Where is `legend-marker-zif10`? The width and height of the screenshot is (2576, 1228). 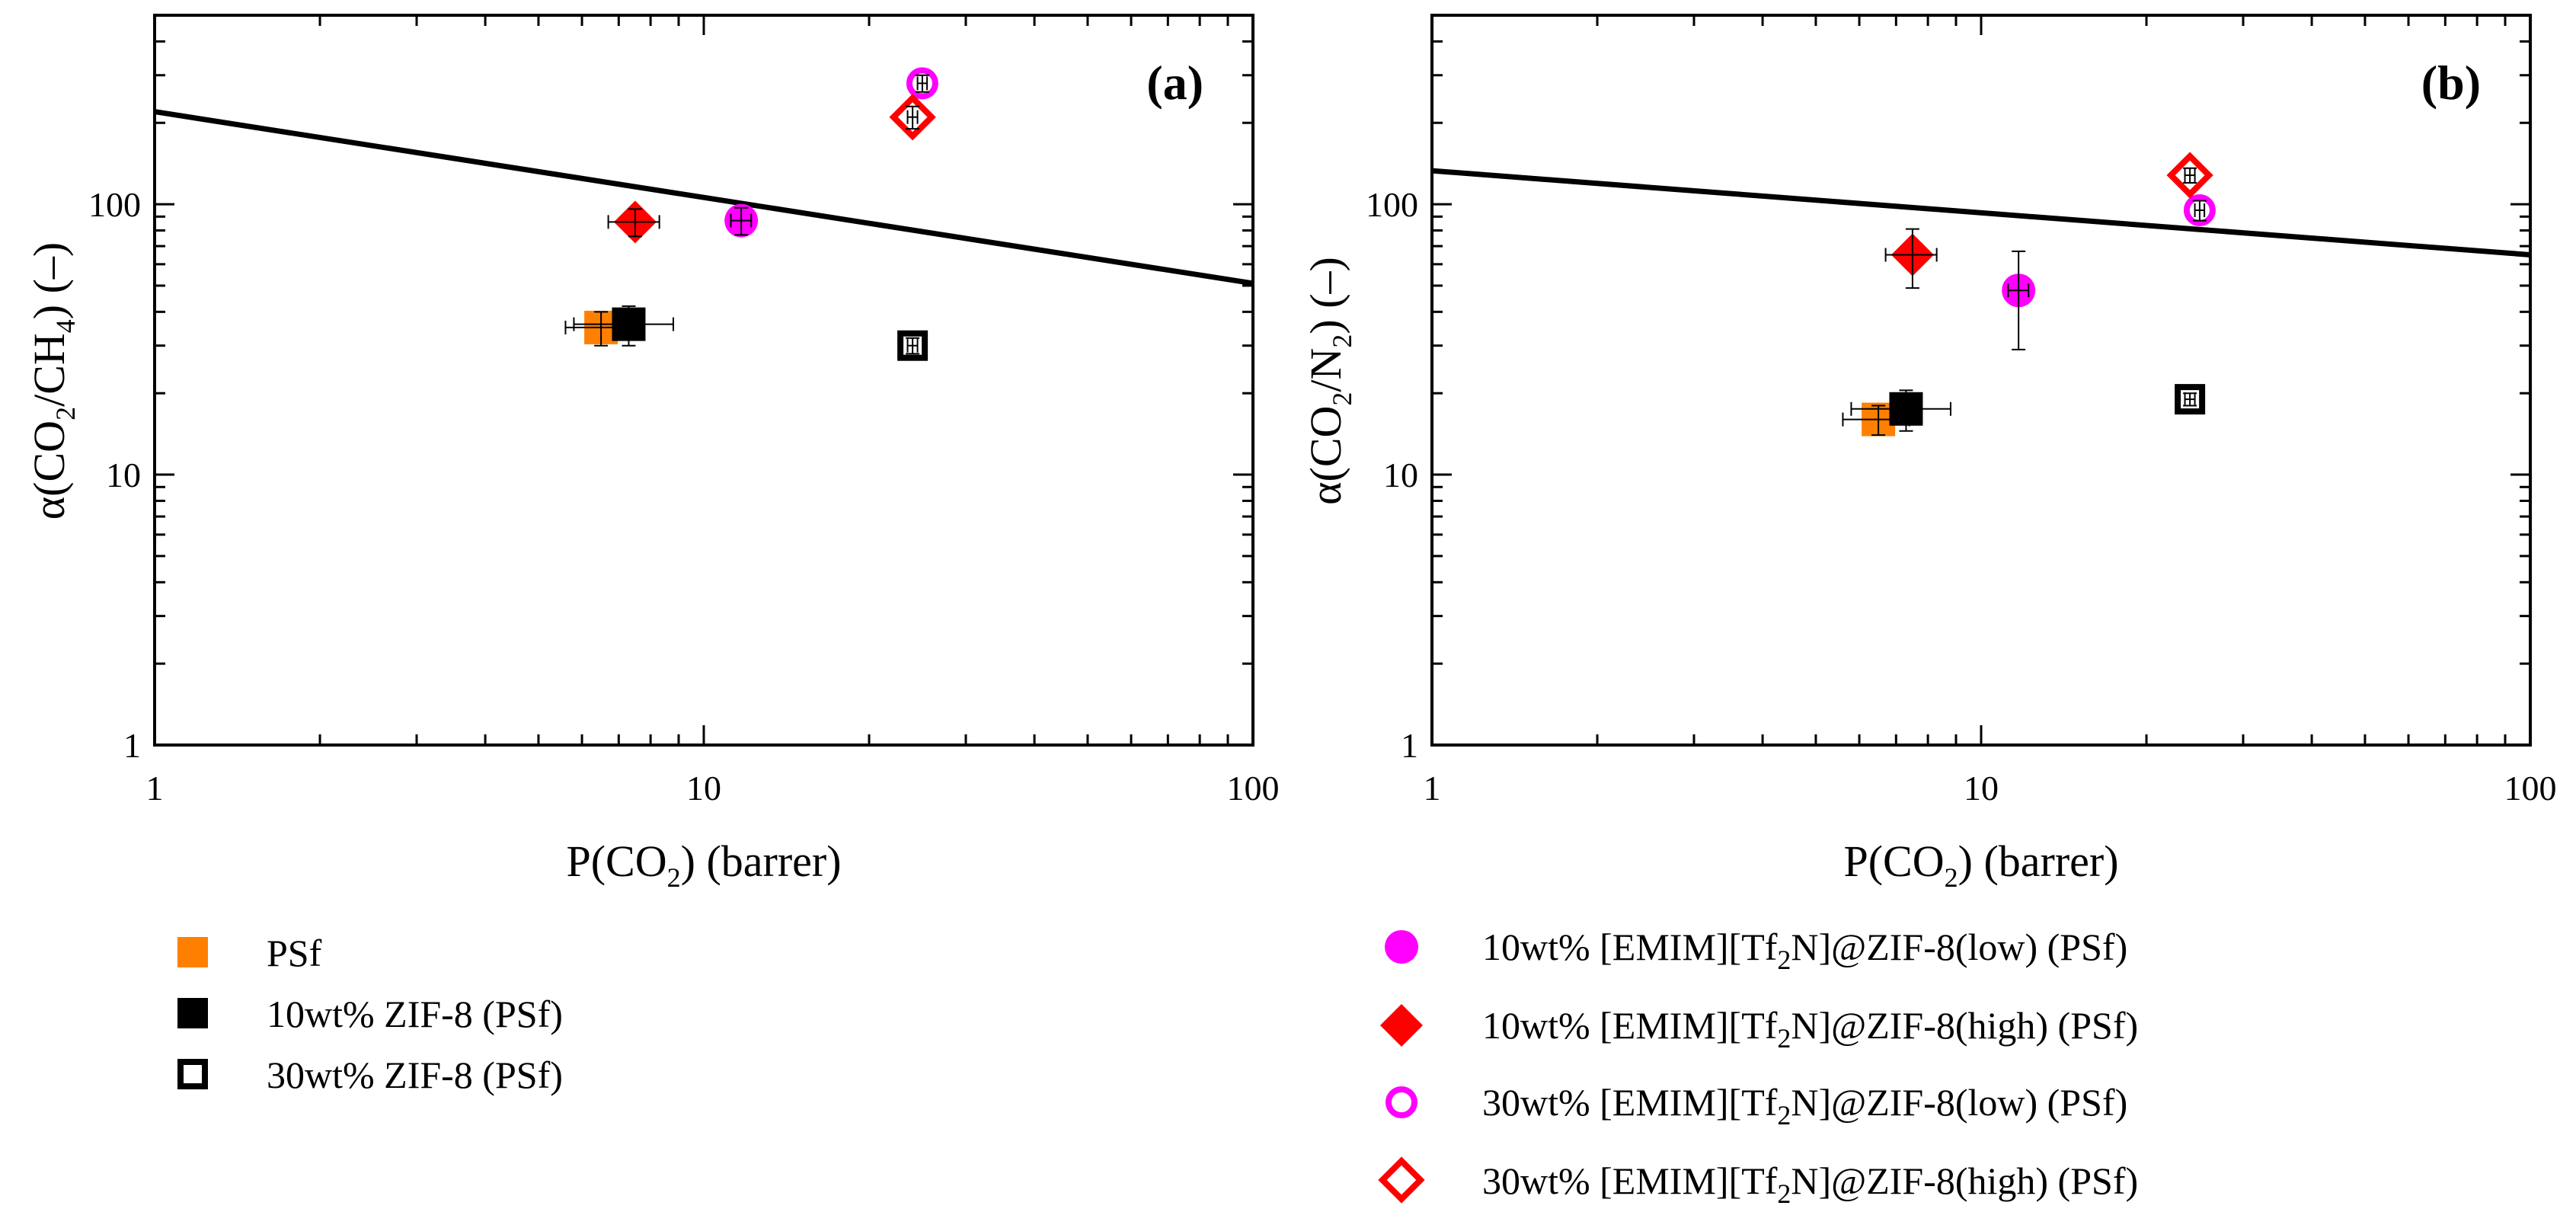
legend-marker-zif10 is located at coordinates (193, 1013).